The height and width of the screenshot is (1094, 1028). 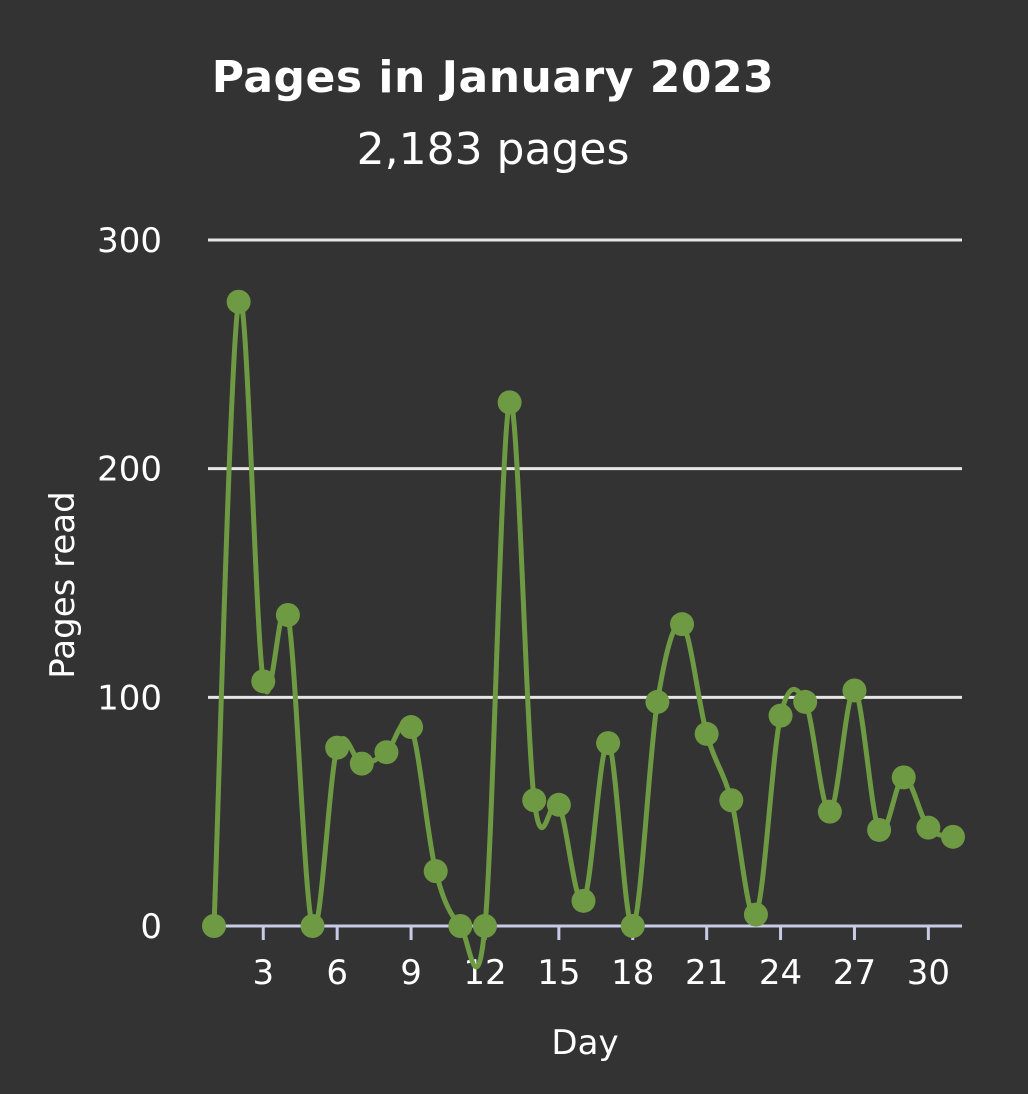 What do you see at coordinates (928, 973) in the screenshot?
I see `x-tick-label: 30` at bounding box center [928, 973].